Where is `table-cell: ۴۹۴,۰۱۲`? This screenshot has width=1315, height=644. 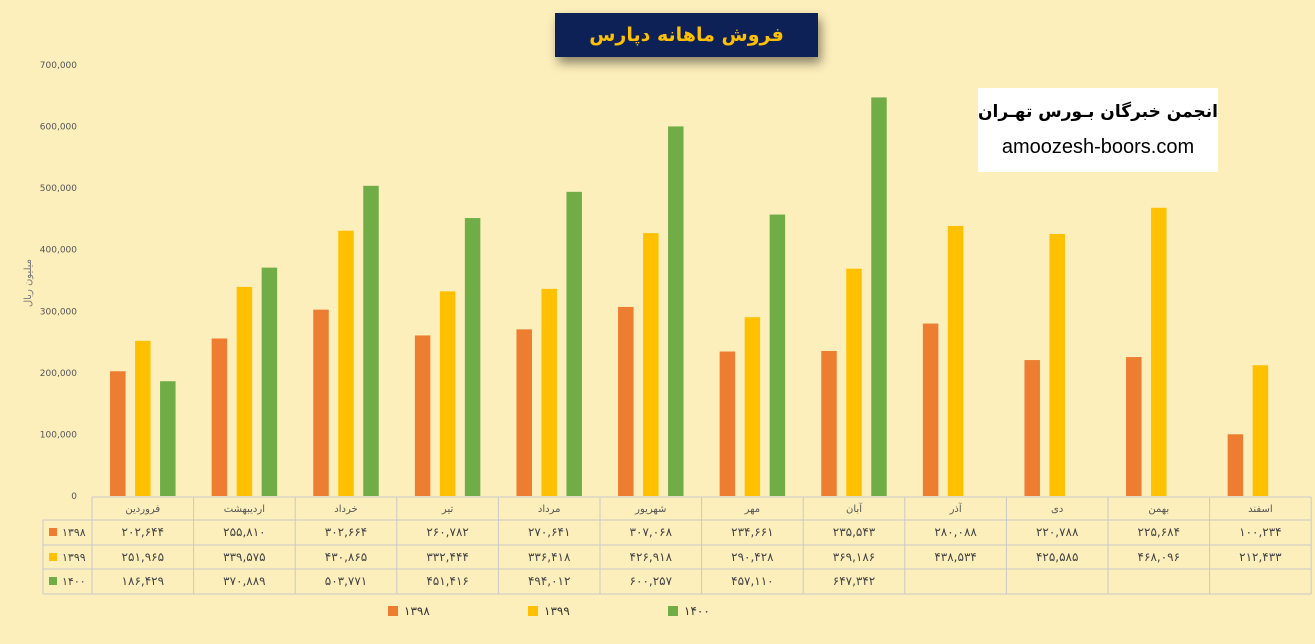
table-cell: ۴۹۴,۰۱۲ is located at coordinates (549, 581).